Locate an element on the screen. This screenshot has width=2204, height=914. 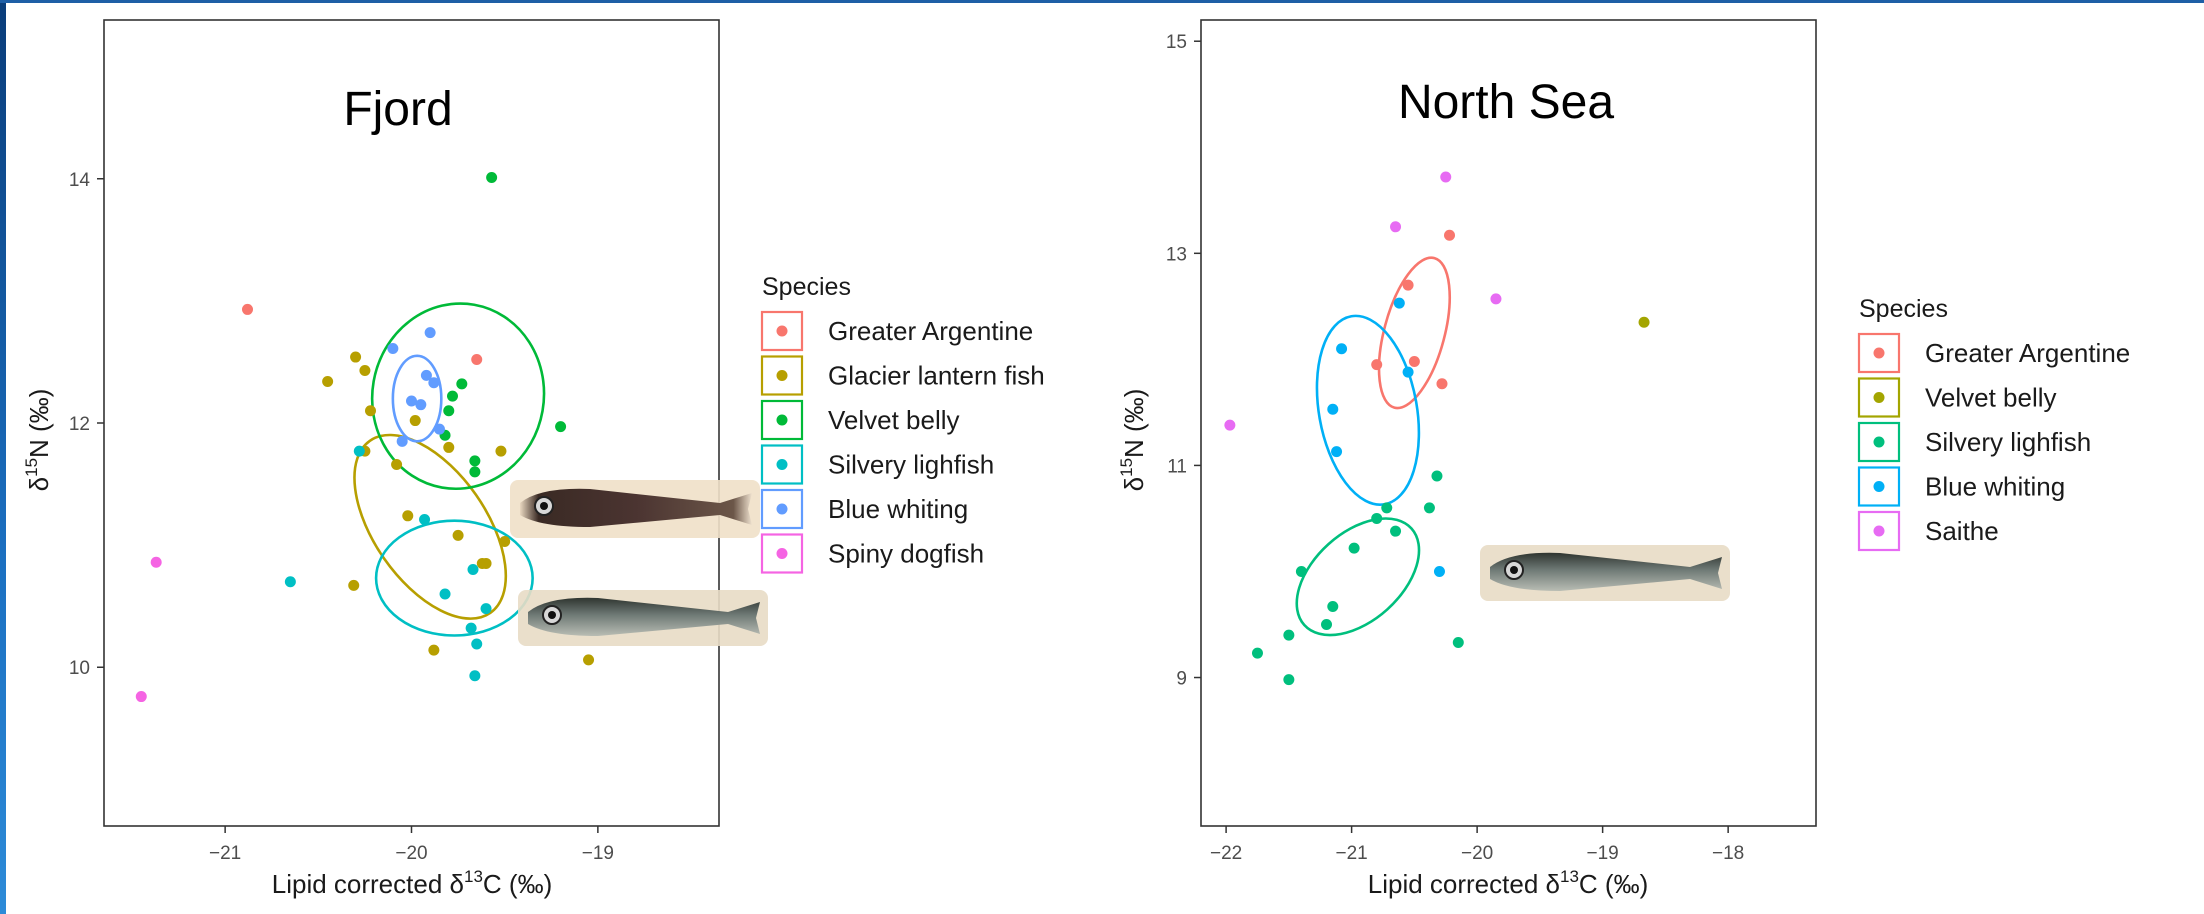
legend-key-saithe is located at coordinates (1879, 531).